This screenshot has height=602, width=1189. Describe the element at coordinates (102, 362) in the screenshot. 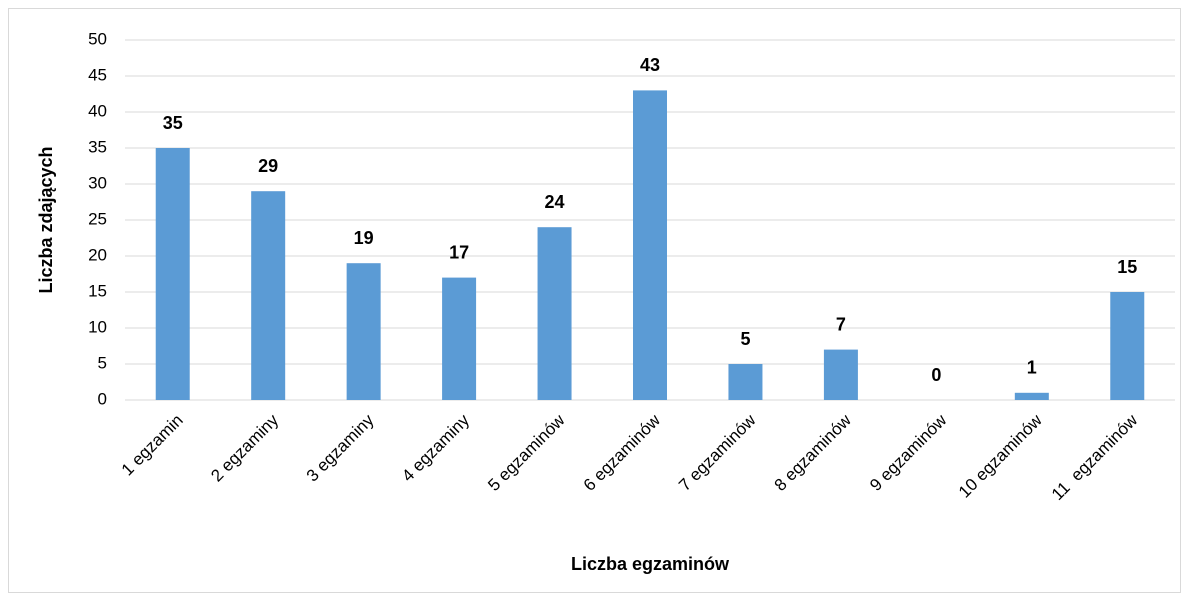

I see `y-tick-label: 5` at that location.